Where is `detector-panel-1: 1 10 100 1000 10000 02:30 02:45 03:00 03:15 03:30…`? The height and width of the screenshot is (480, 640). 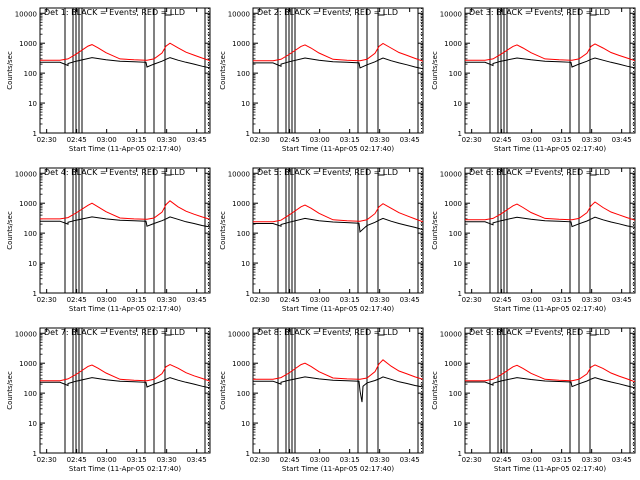 detector-panel-1: 1 10 100 1000 10000 02:30 02:45 03:00 03:15 03:30… is located at coordinates (108, 80).